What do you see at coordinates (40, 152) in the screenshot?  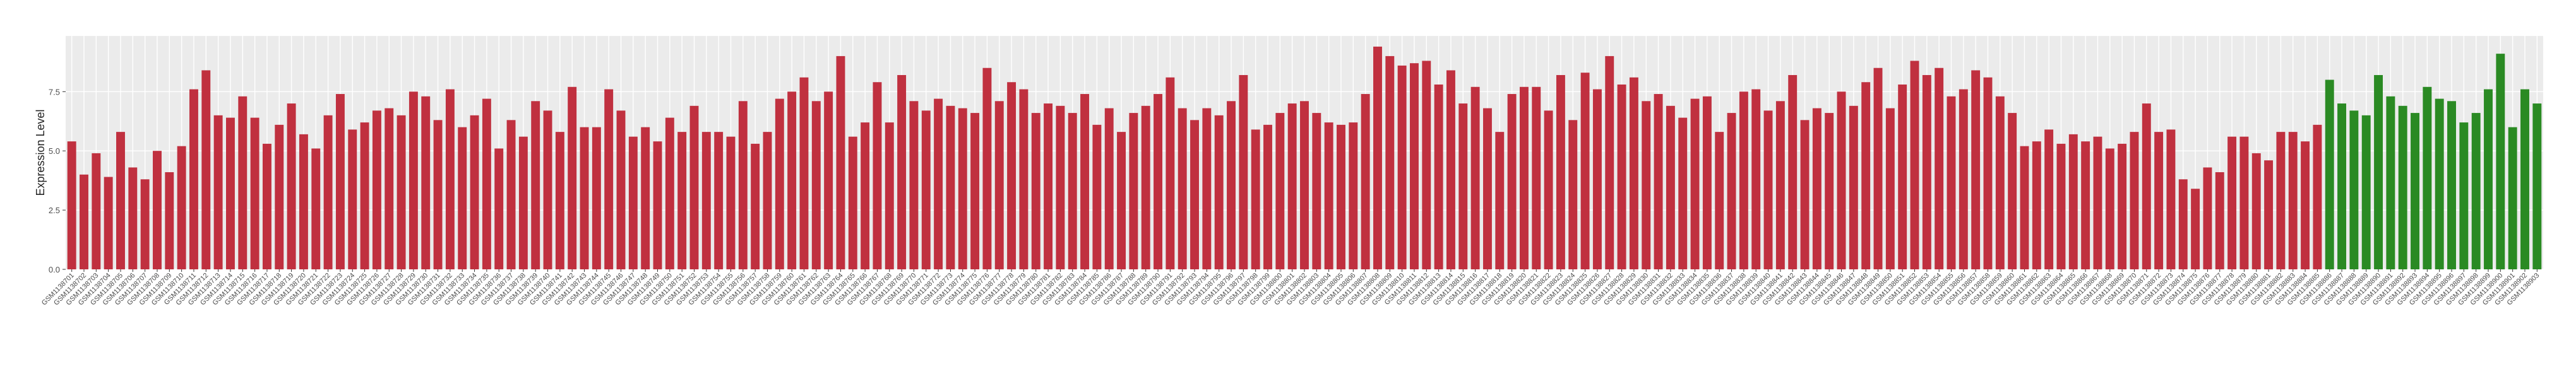 I see `y-axis-label: Expression Level` at bounding box center [40, 152].